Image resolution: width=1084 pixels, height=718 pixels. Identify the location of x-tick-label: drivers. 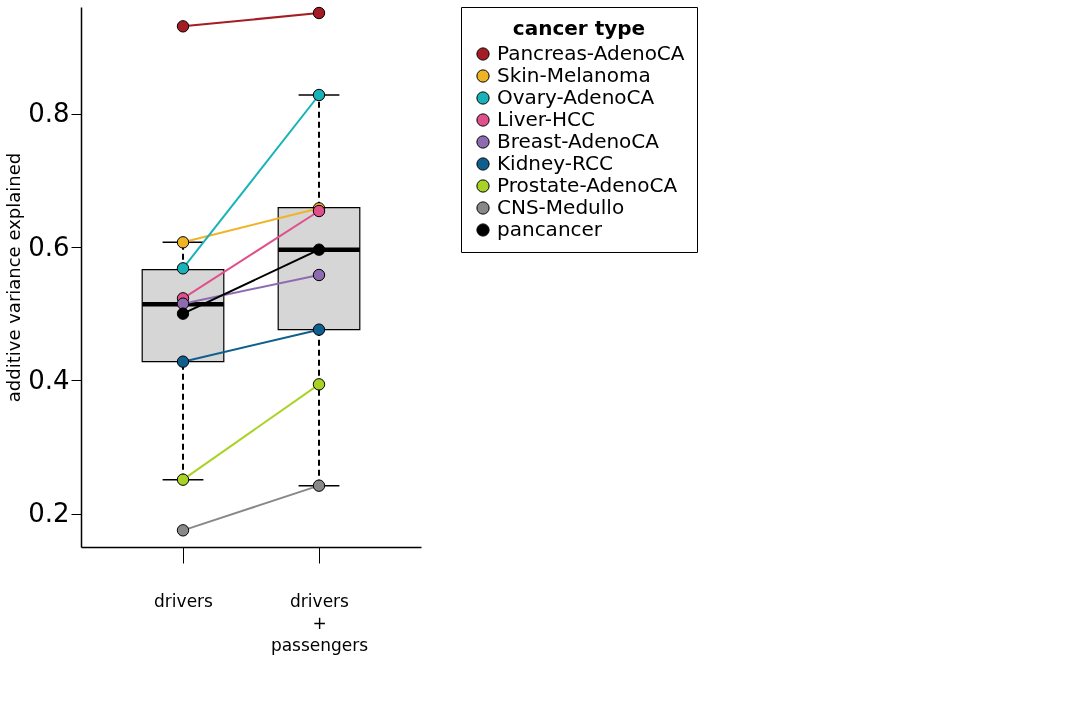
(184, 600).